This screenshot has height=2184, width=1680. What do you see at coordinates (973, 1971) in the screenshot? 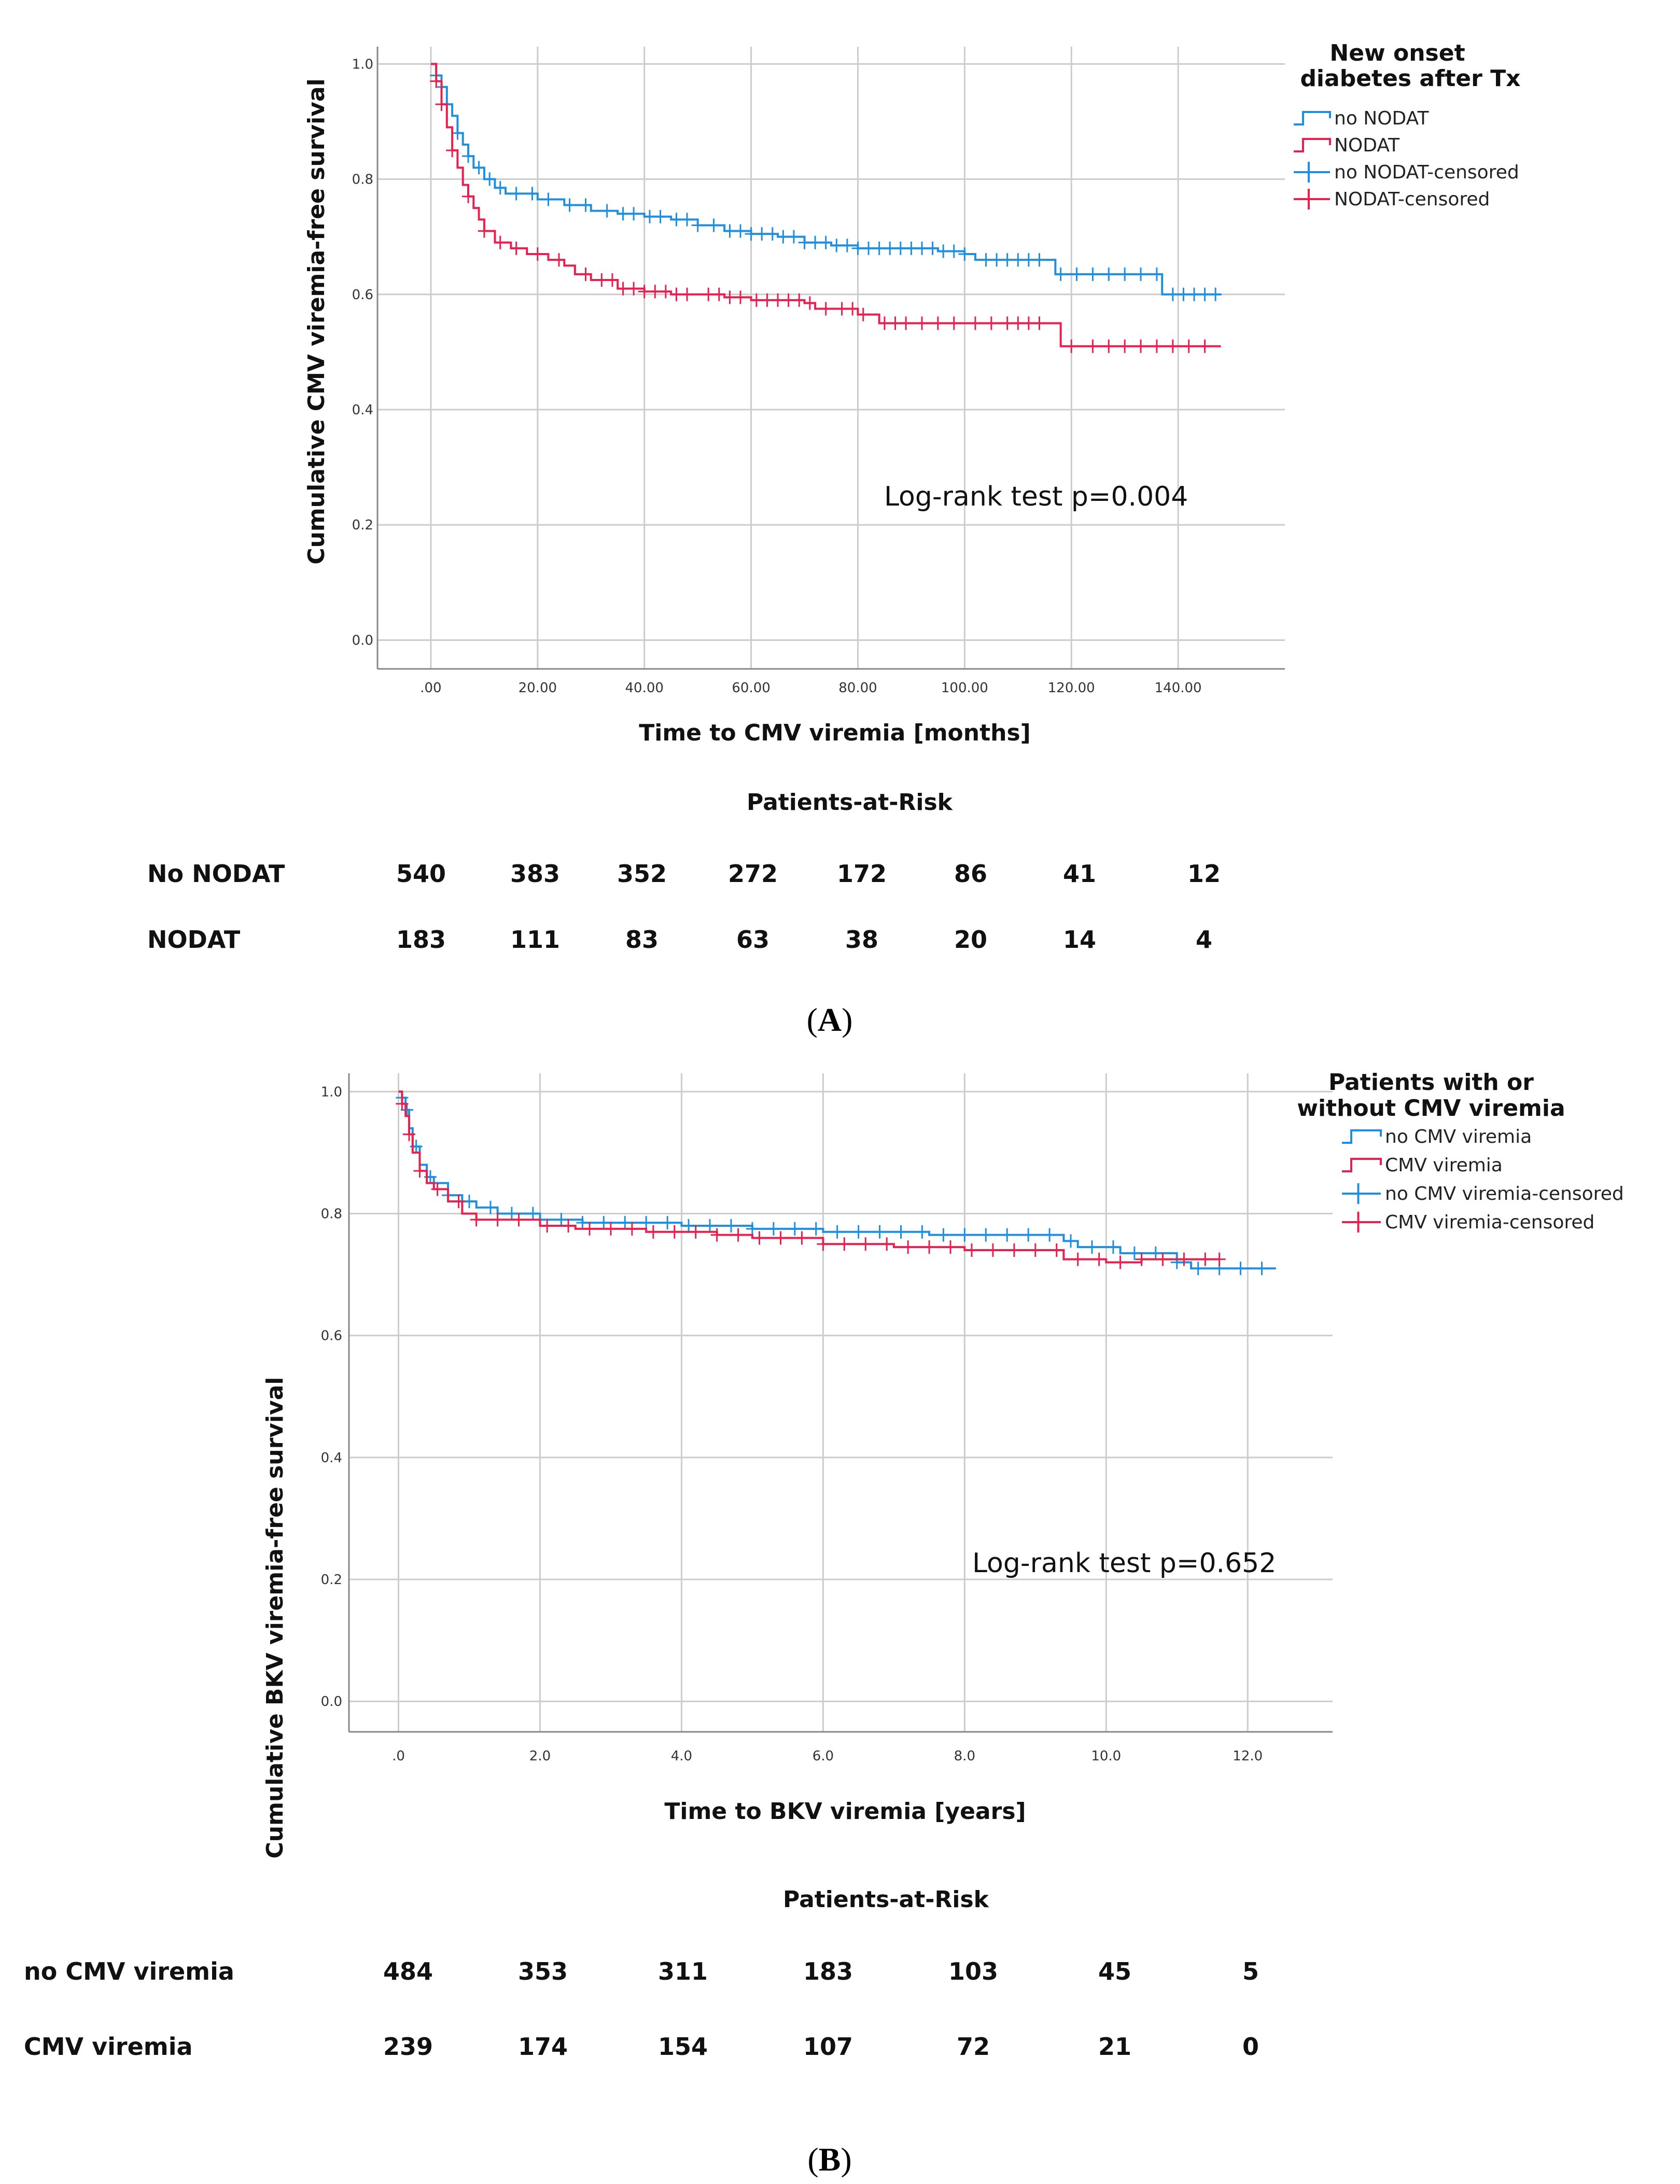
I see `risk-value: 103` at bounding box center [973, 1971].